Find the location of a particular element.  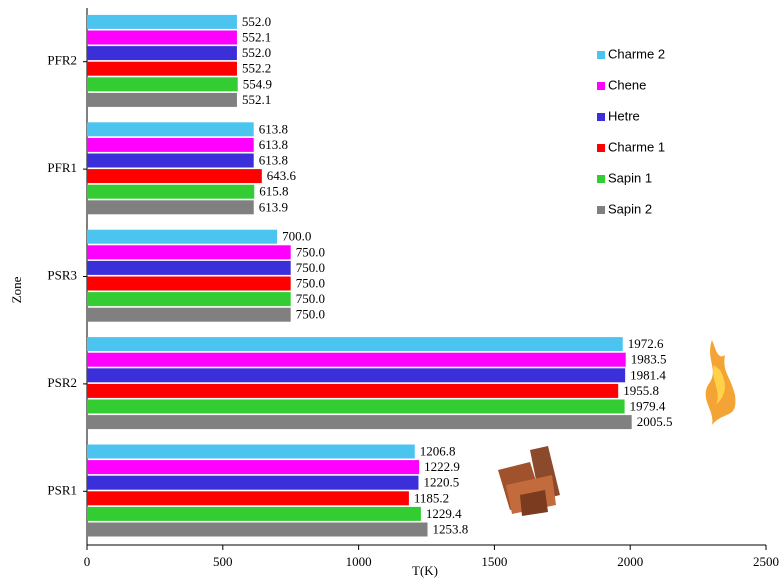

value-label: 643.6 is located at coordinates (282, 175).